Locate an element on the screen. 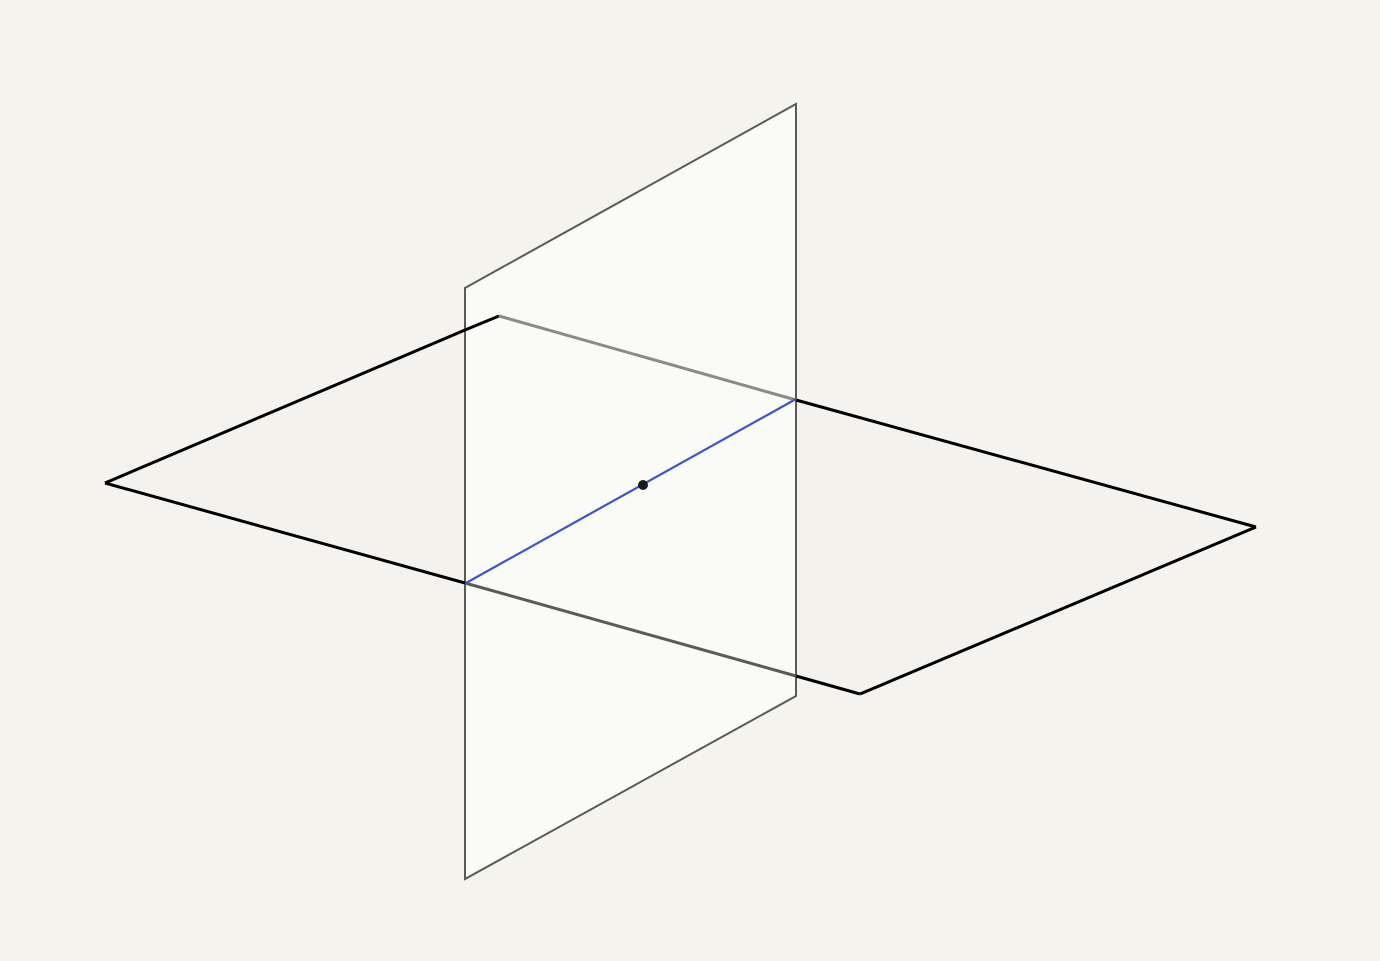  horizontal-plane-edge-right-back is located at coordinates (1026, 463).